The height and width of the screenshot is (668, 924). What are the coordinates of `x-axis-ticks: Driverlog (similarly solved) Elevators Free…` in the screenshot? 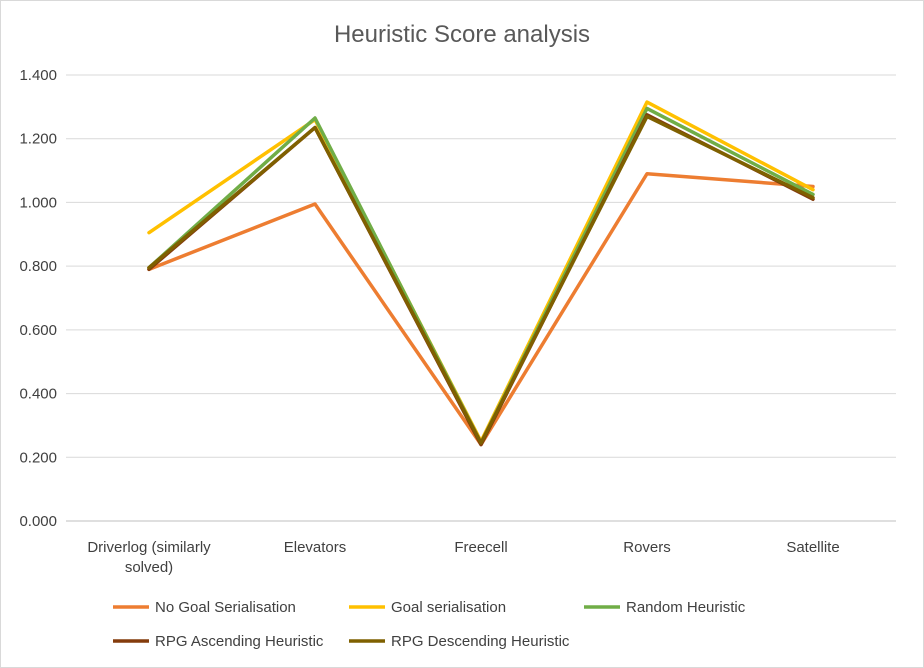 It's located at (463, 557).